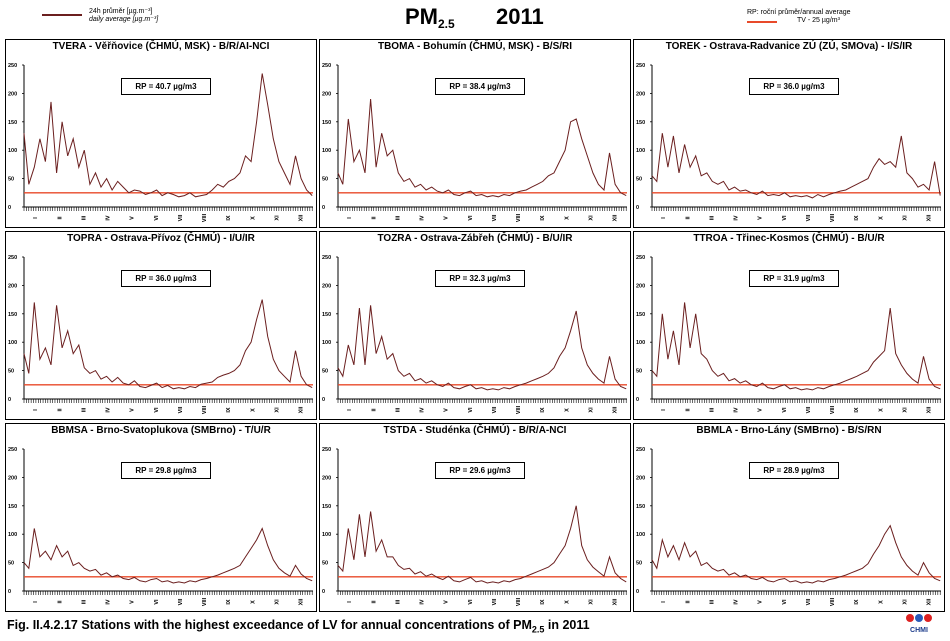 This screenshot has width=950, height=641. What do you see at coordinates (475, 46) in the screenshot?
I see `panel-title: TBOMA - Bohumín (ČHMÚ, MSK) - B/S/RI` at bounding box center [475, 46].